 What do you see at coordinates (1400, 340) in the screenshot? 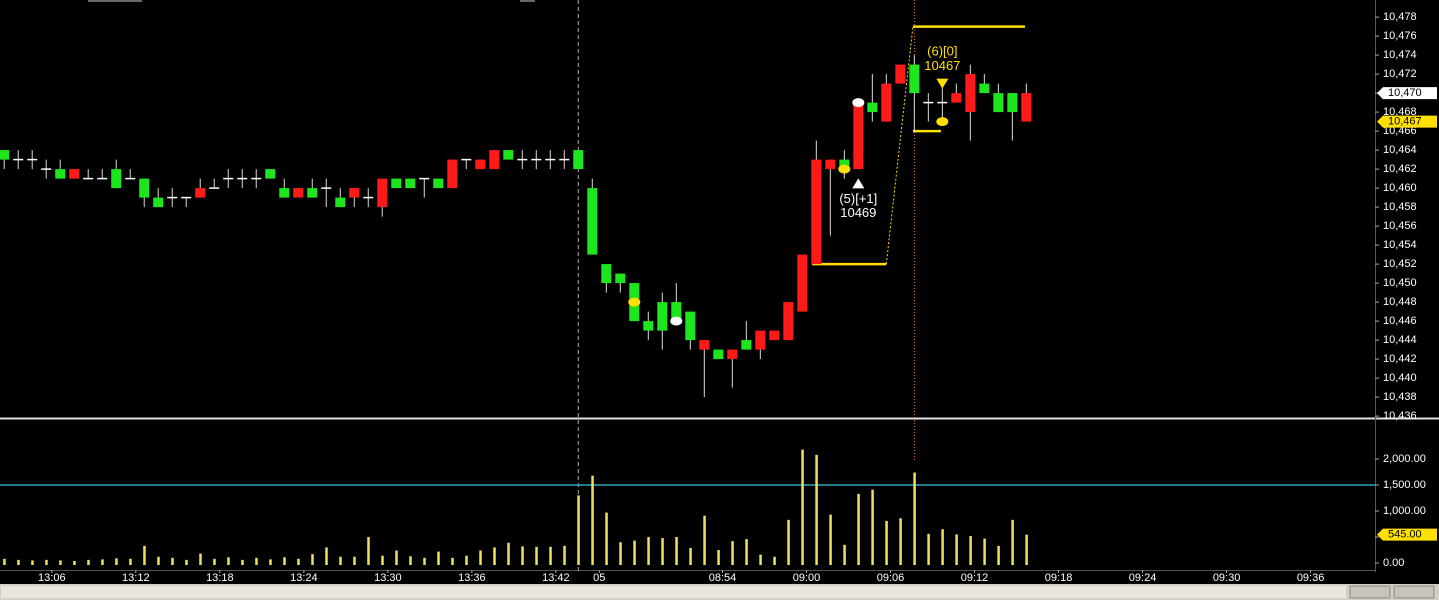
I see `y-tick-label: 10,444` at bounding box center [1400, 340].